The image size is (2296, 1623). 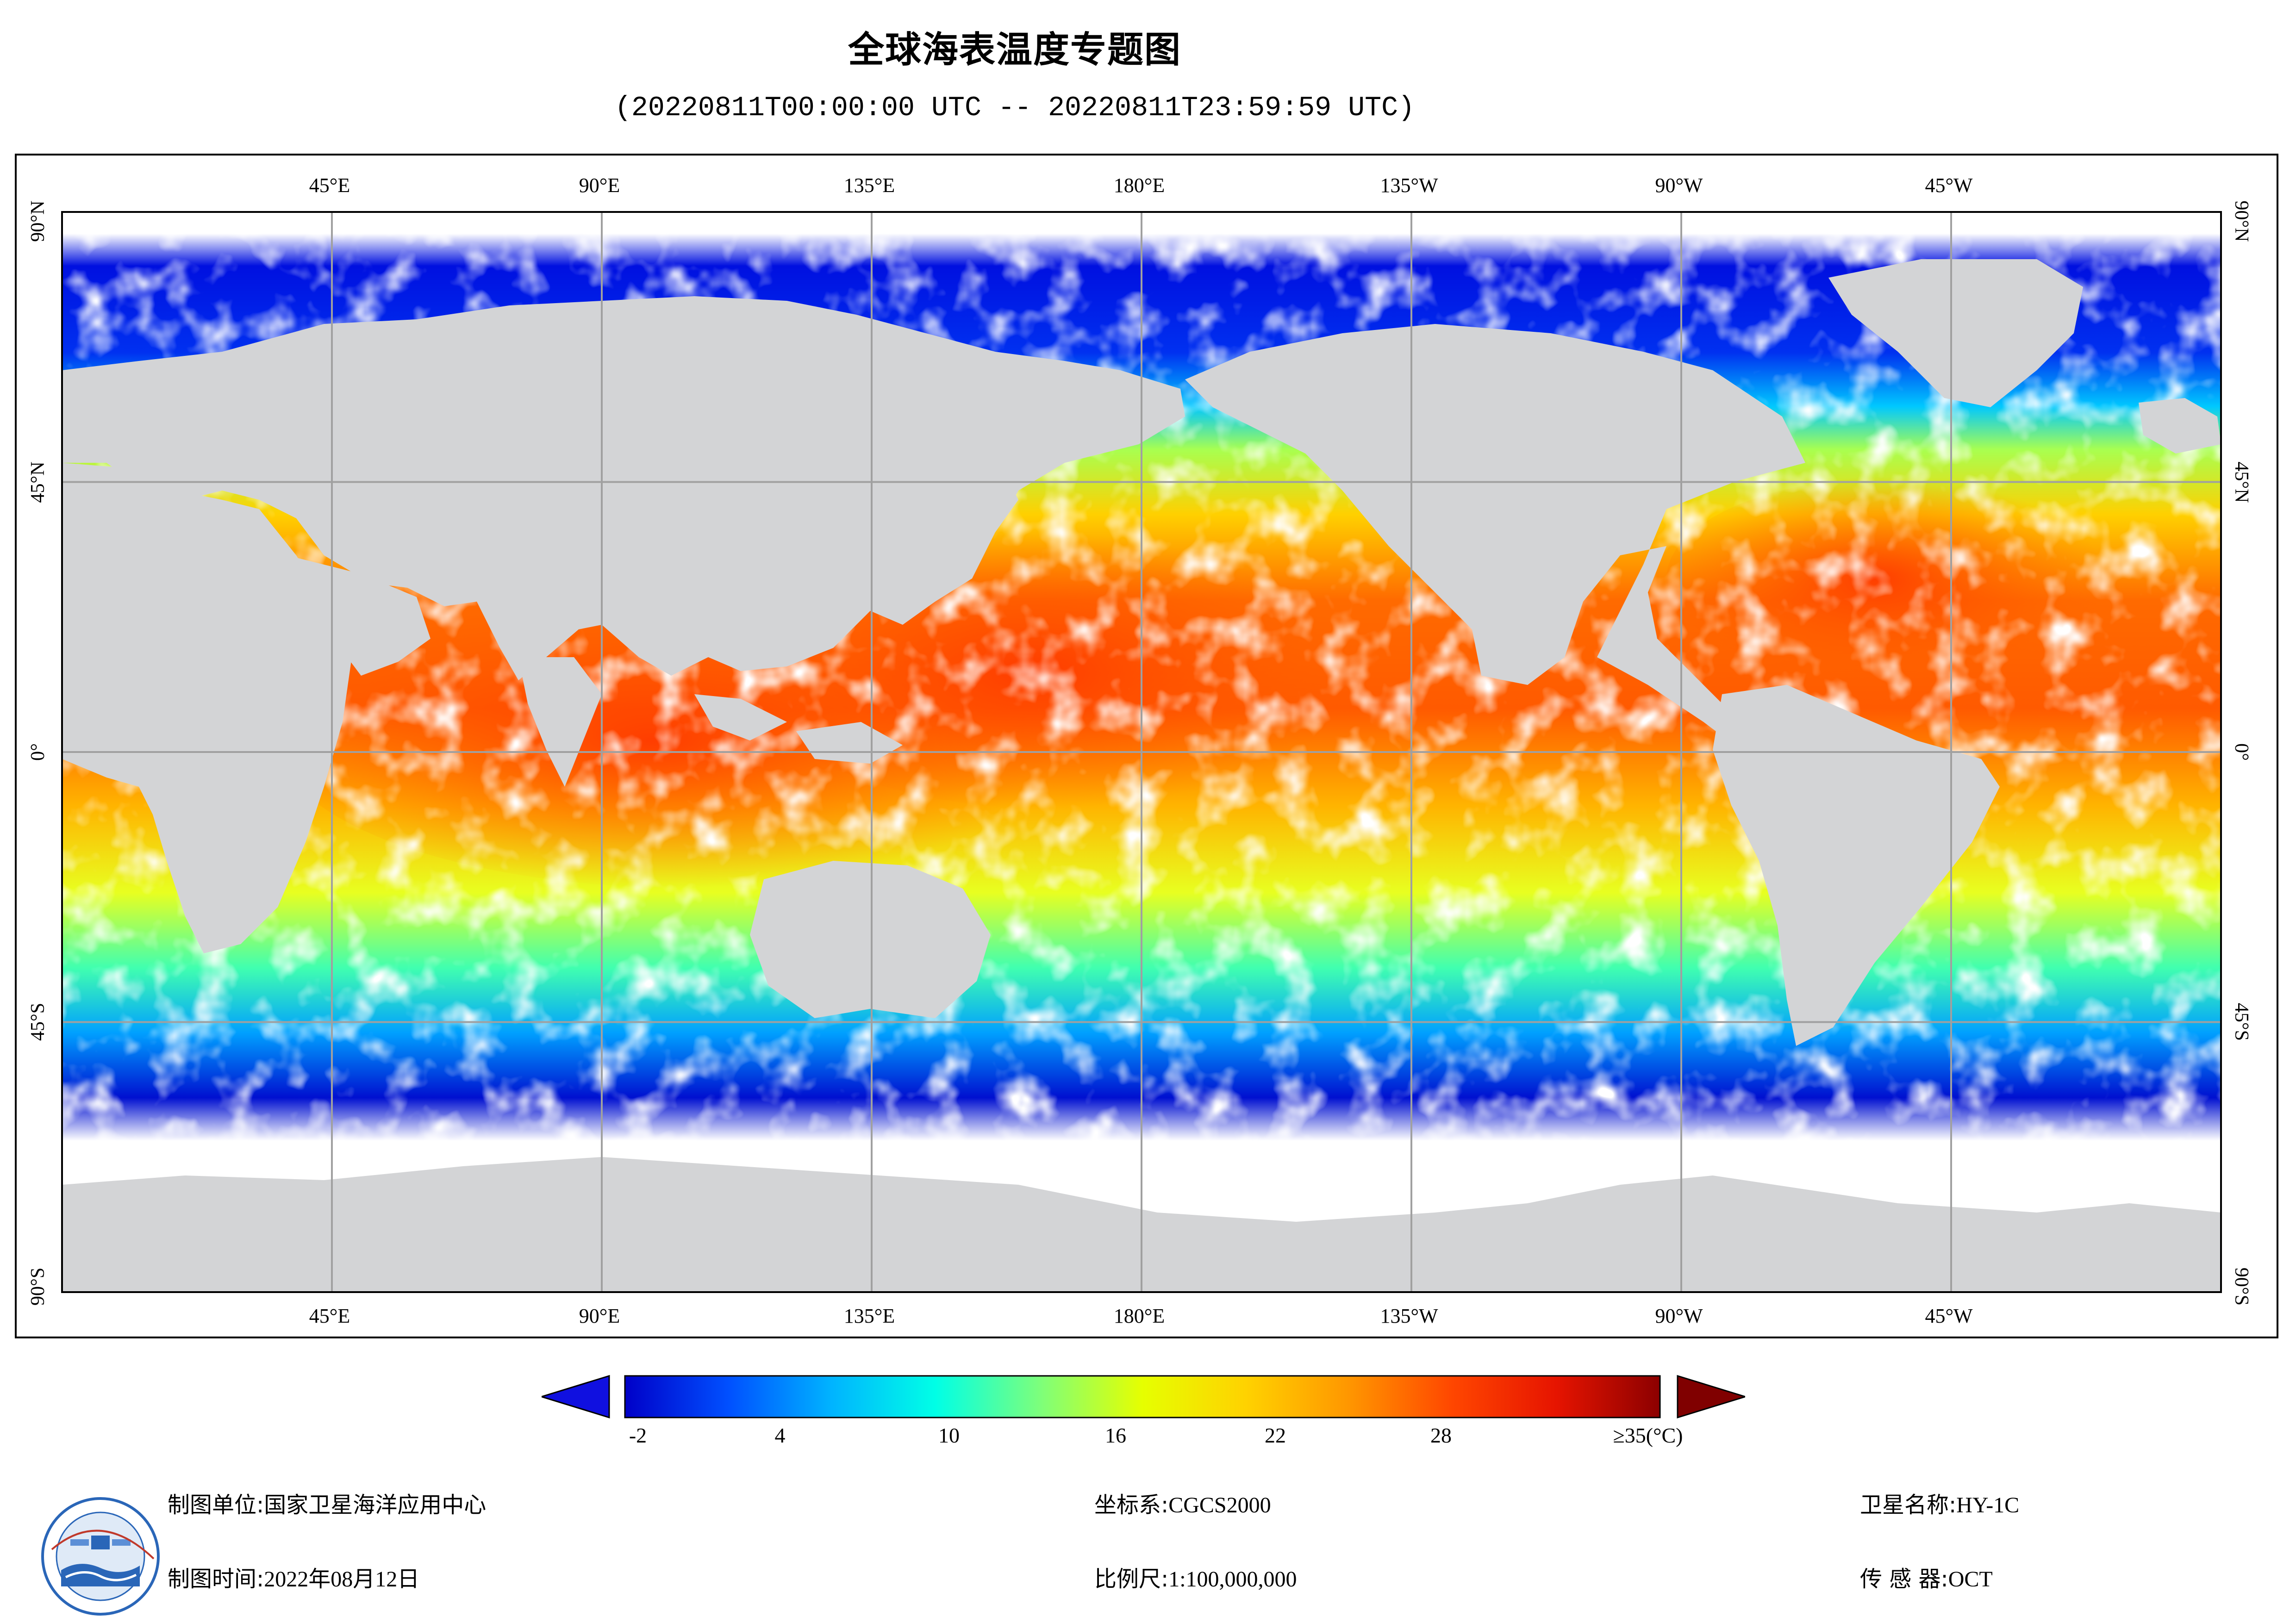 What do you see at coordinates (1495, 537) in the screenshot?
I see `north-america-land` at bounding box center [1495, 537].